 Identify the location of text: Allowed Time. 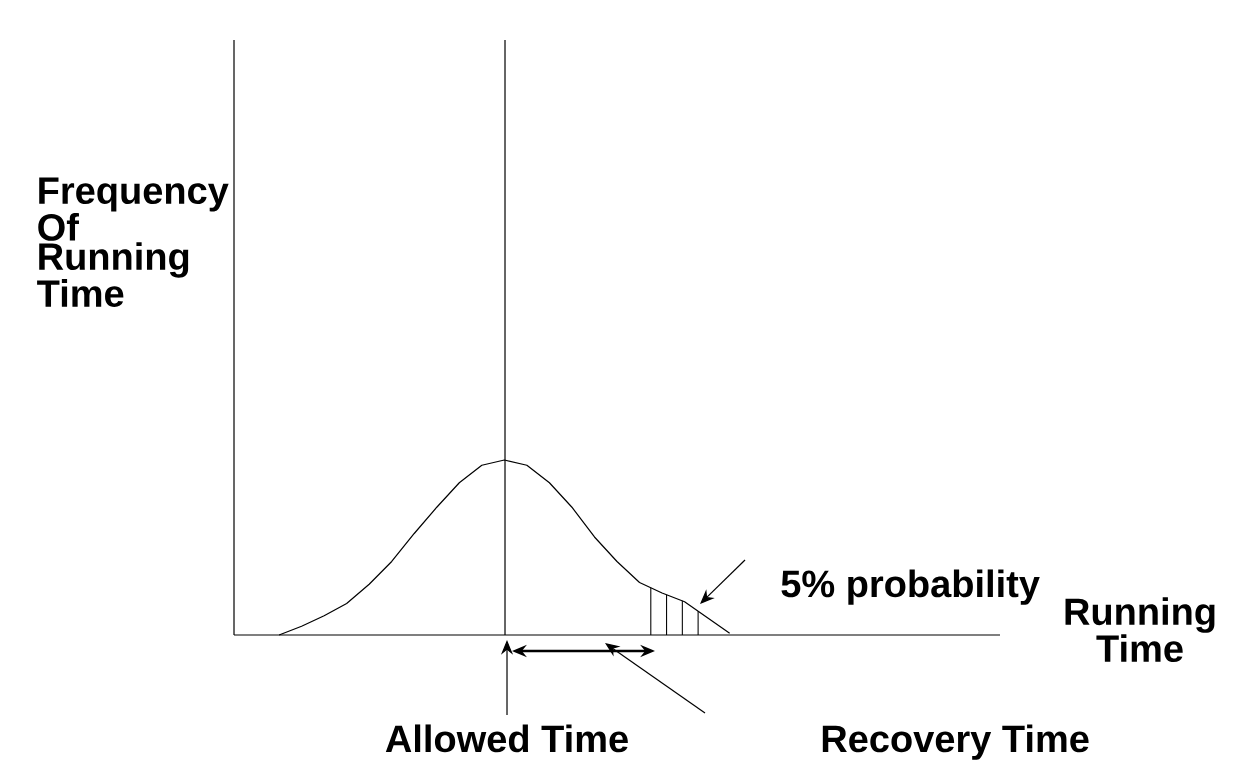
(506, 738).